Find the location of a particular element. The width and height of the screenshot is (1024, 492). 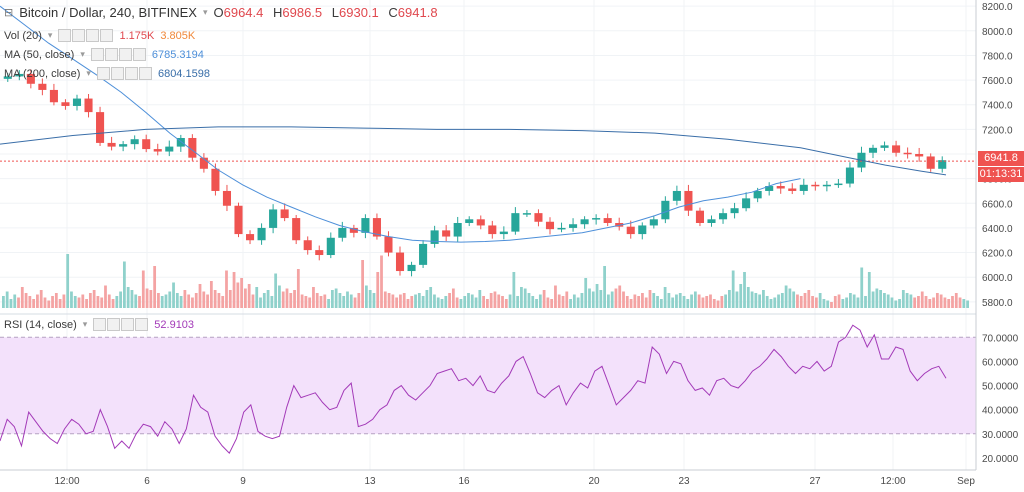

vol-label: Vol (20) is located at coordinates (23, 35).